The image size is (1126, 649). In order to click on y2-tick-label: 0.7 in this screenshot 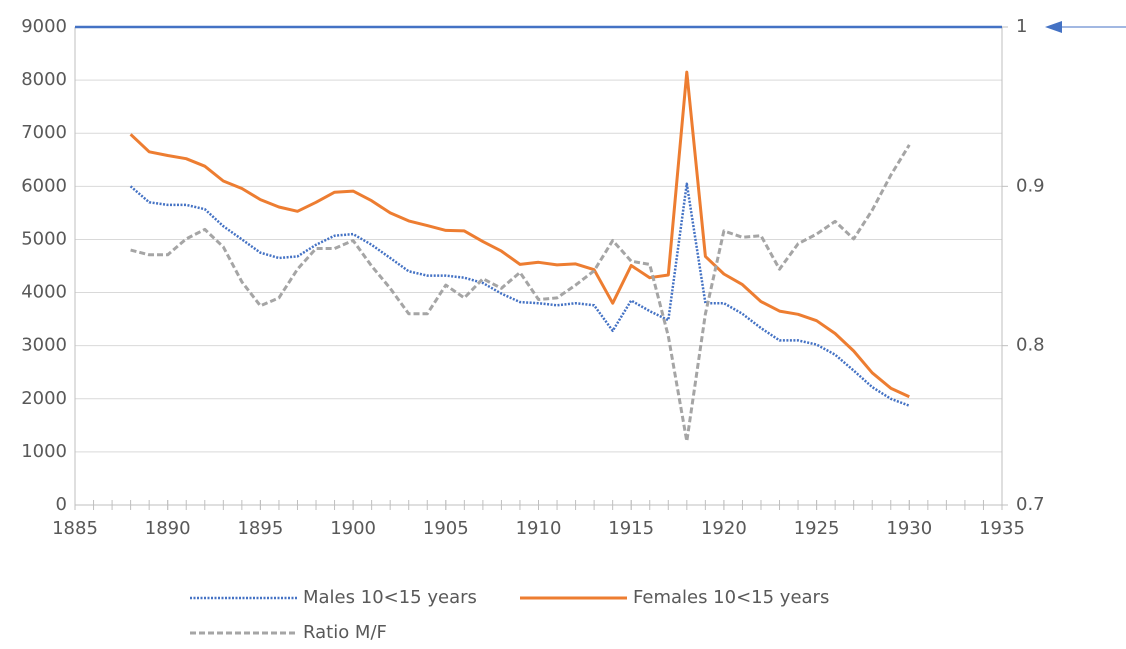, I will do `click(1030, 504)`.